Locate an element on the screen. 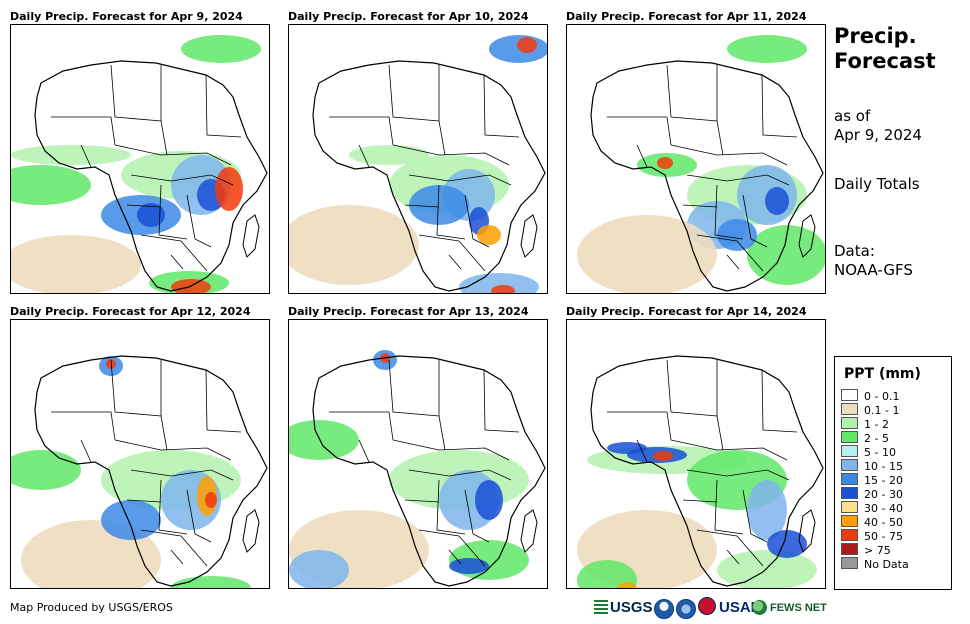 The image size is (970, 624). commerce-seal-icon is located at coordinates (686, 609).